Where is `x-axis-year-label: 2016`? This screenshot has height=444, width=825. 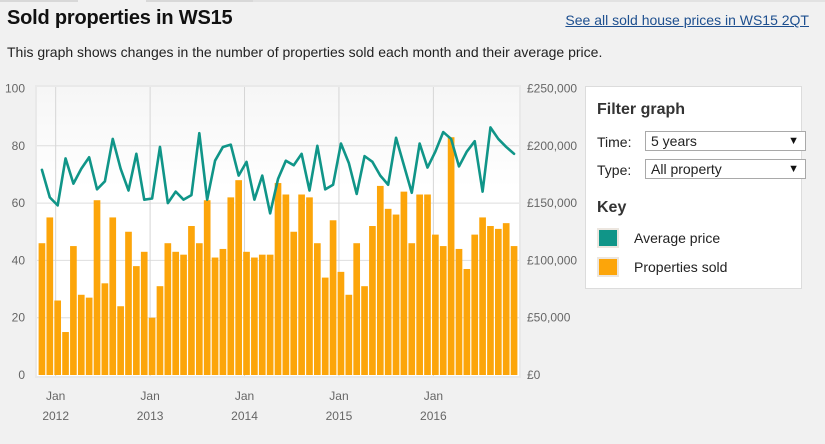
x-axis-year-label: 2016 is located at coordinates (433, 416).